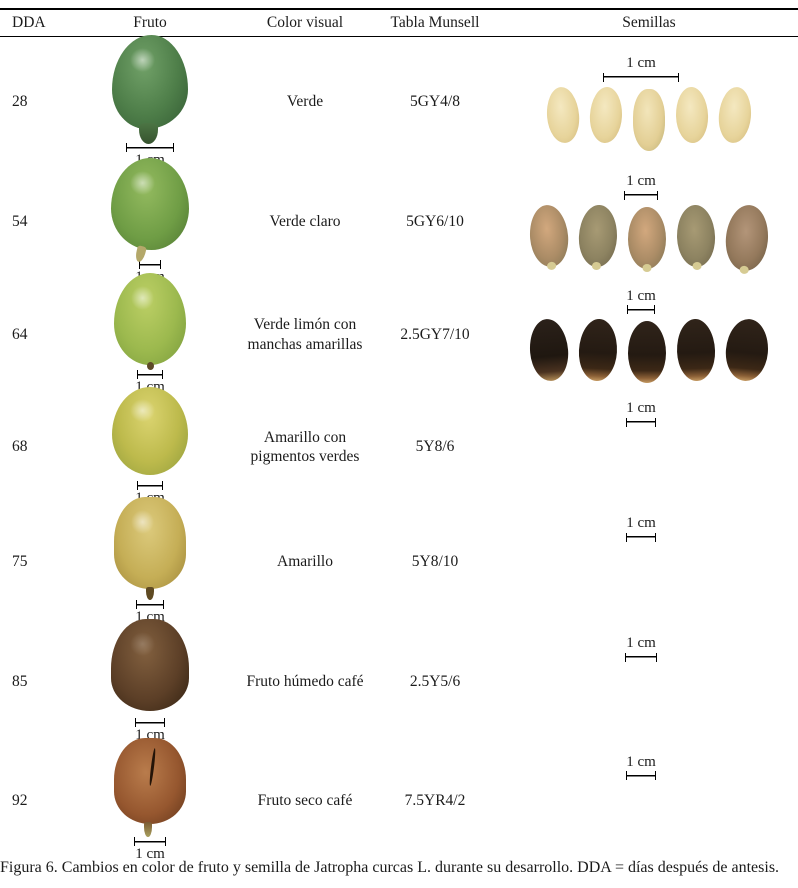 Image resolution: width=798 pixels, height=888 pixels. What do you see at coordinates (649, 22) in the screenshot?
I see `header-semillas: Semillas` at bounding box center [649, 22].